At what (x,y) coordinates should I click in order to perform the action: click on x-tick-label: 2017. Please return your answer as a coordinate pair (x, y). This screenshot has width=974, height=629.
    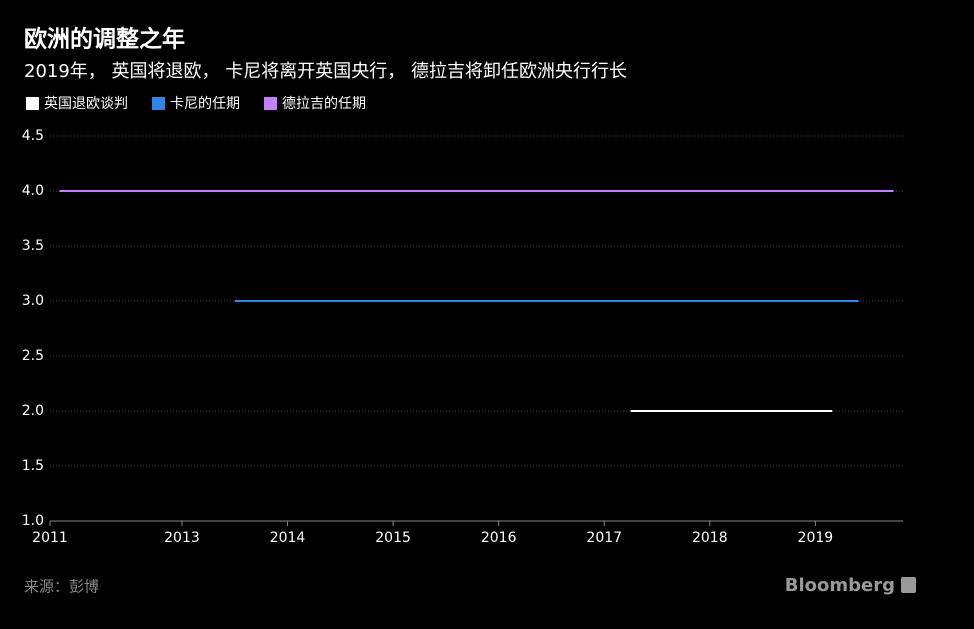
    Looking at the image, I should click on (604, 538).